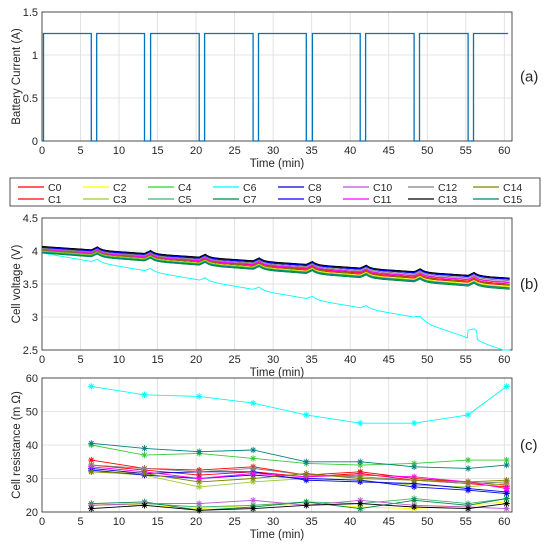 The width and height of the screenshot is (550, 549). I want to click on voltage-series-c15, so click(275, 270).